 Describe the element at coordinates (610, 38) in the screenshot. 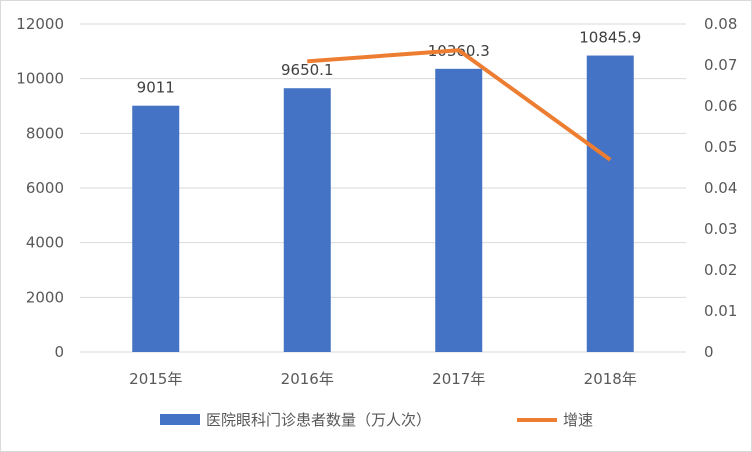

I see `bar-data-label: 10845.9` at that location.